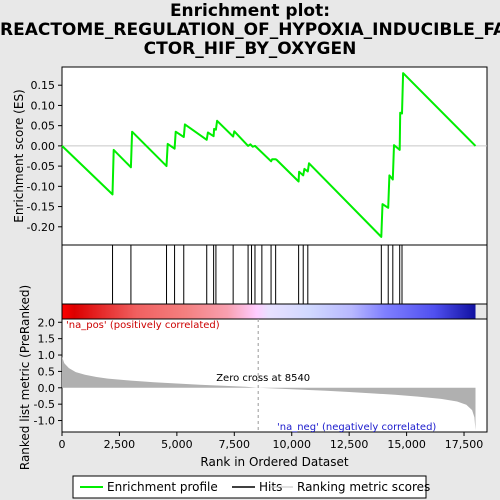  What do you see at coordinates (47, 355) in the screenshot?
I see `metric-ytick-label: 1.0` at bounding box center [47, 355].